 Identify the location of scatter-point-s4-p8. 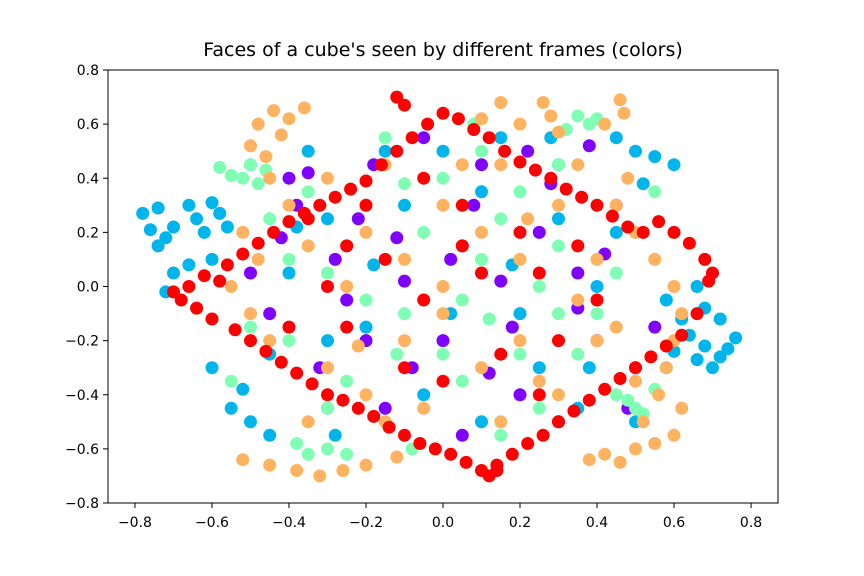
(243, 254).